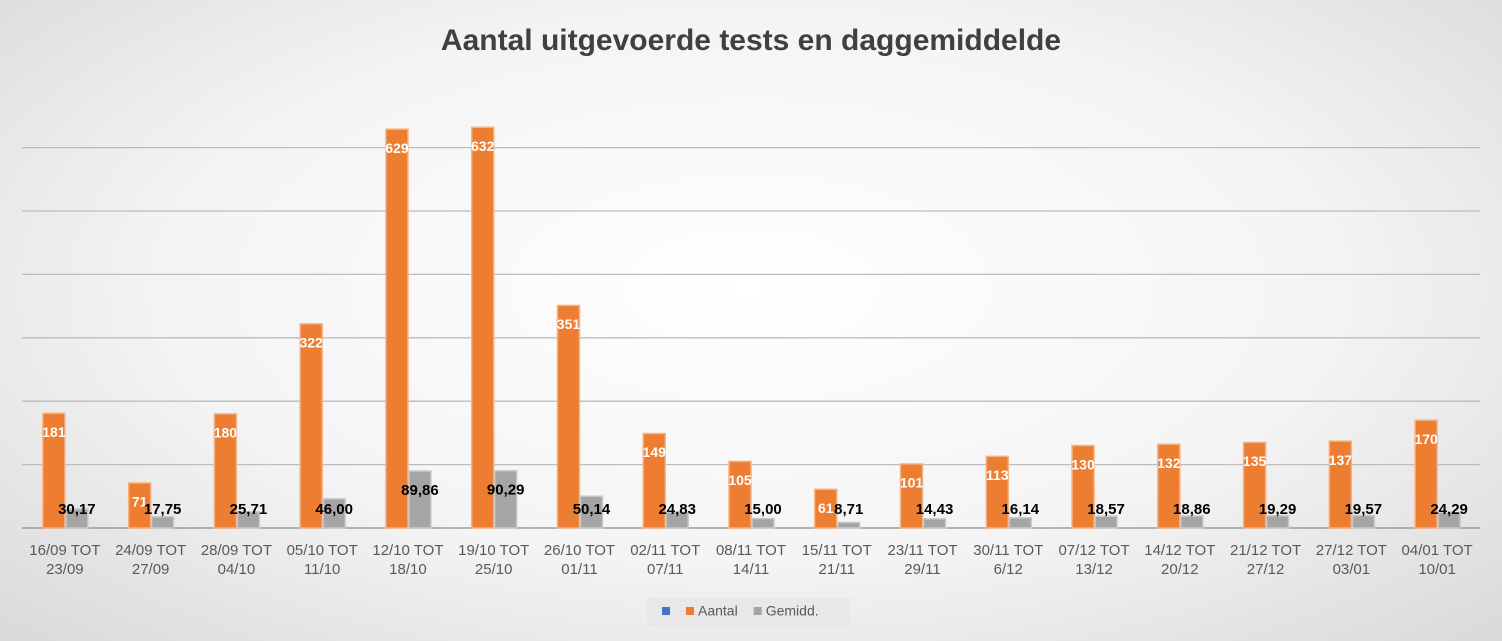 The image size is (1502, 641). What do you see at coordinates (1278, 509) in the screenshot?
I see `value-label: 19,29` at bounding box center [1278, 509].